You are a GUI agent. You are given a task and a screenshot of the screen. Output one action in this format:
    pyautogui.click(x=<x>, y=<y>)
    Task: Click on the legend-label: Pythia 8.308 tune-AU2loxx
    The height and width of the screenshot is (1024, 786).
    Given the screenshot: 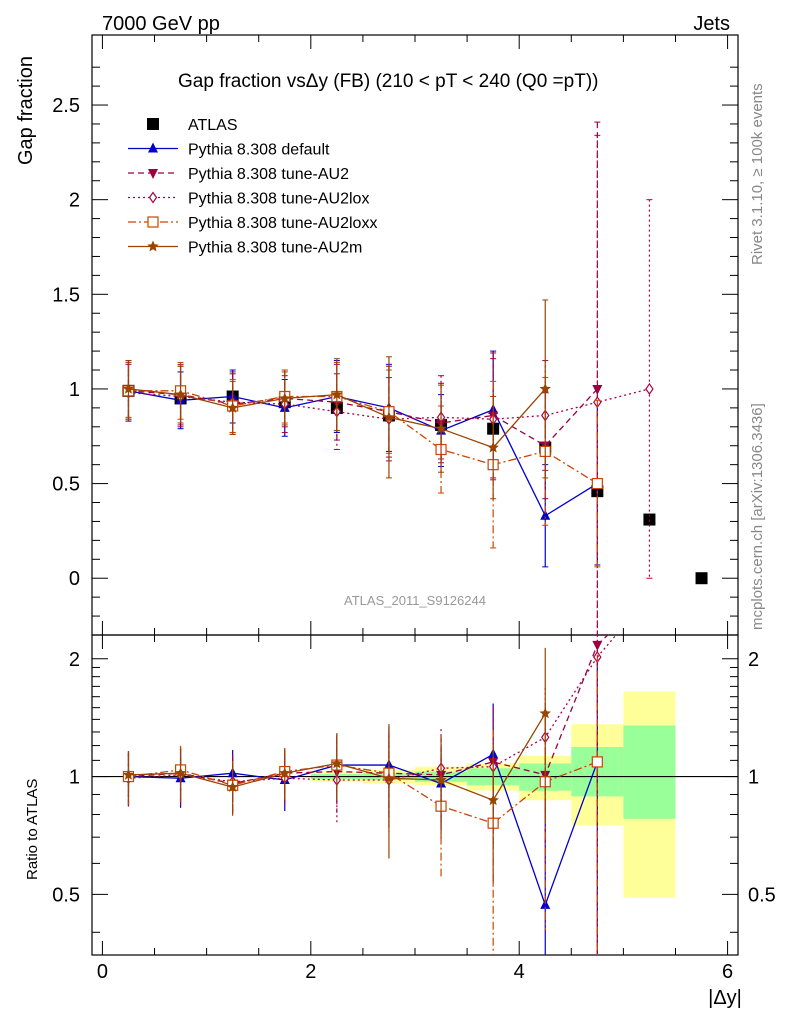 What is the action you would take?
    pyautogui.click(x=282, y=223)
    